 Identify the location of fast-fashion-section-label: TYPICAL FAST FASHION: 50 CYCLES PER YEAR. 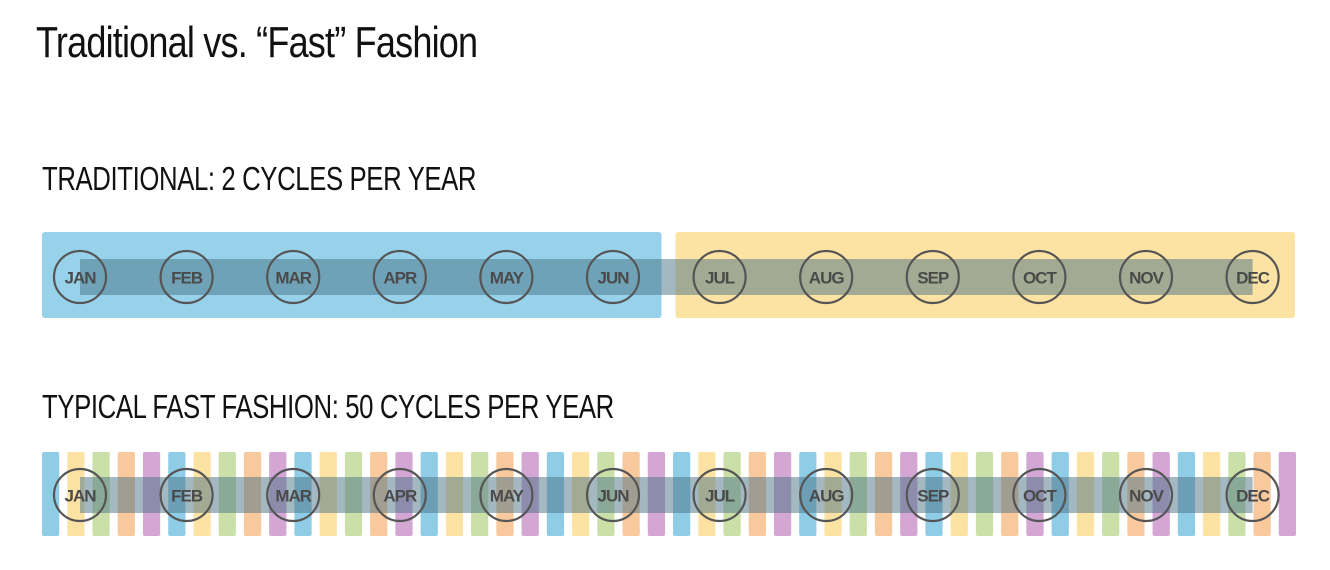
(328, 406).